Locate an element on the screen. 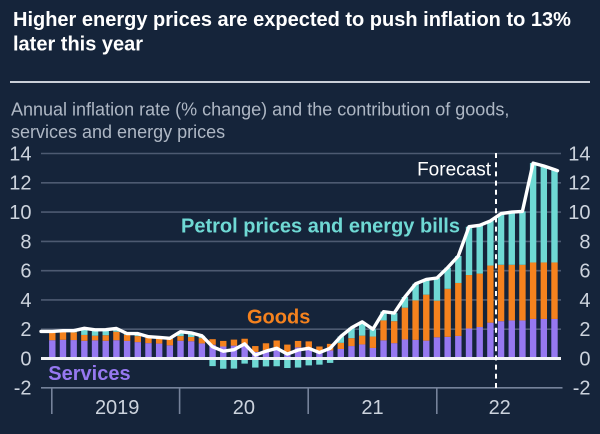  svg-text: 20 is located at coordinates (244, 408).